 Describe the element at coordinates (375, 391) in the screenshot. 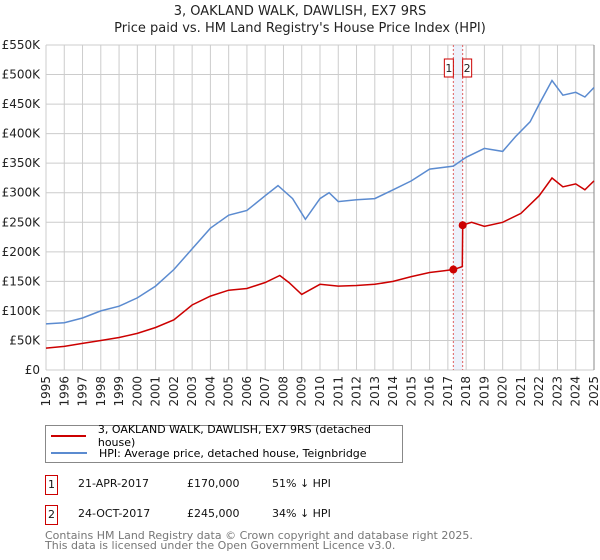

I see `x-tick-label: 2013` at that location.